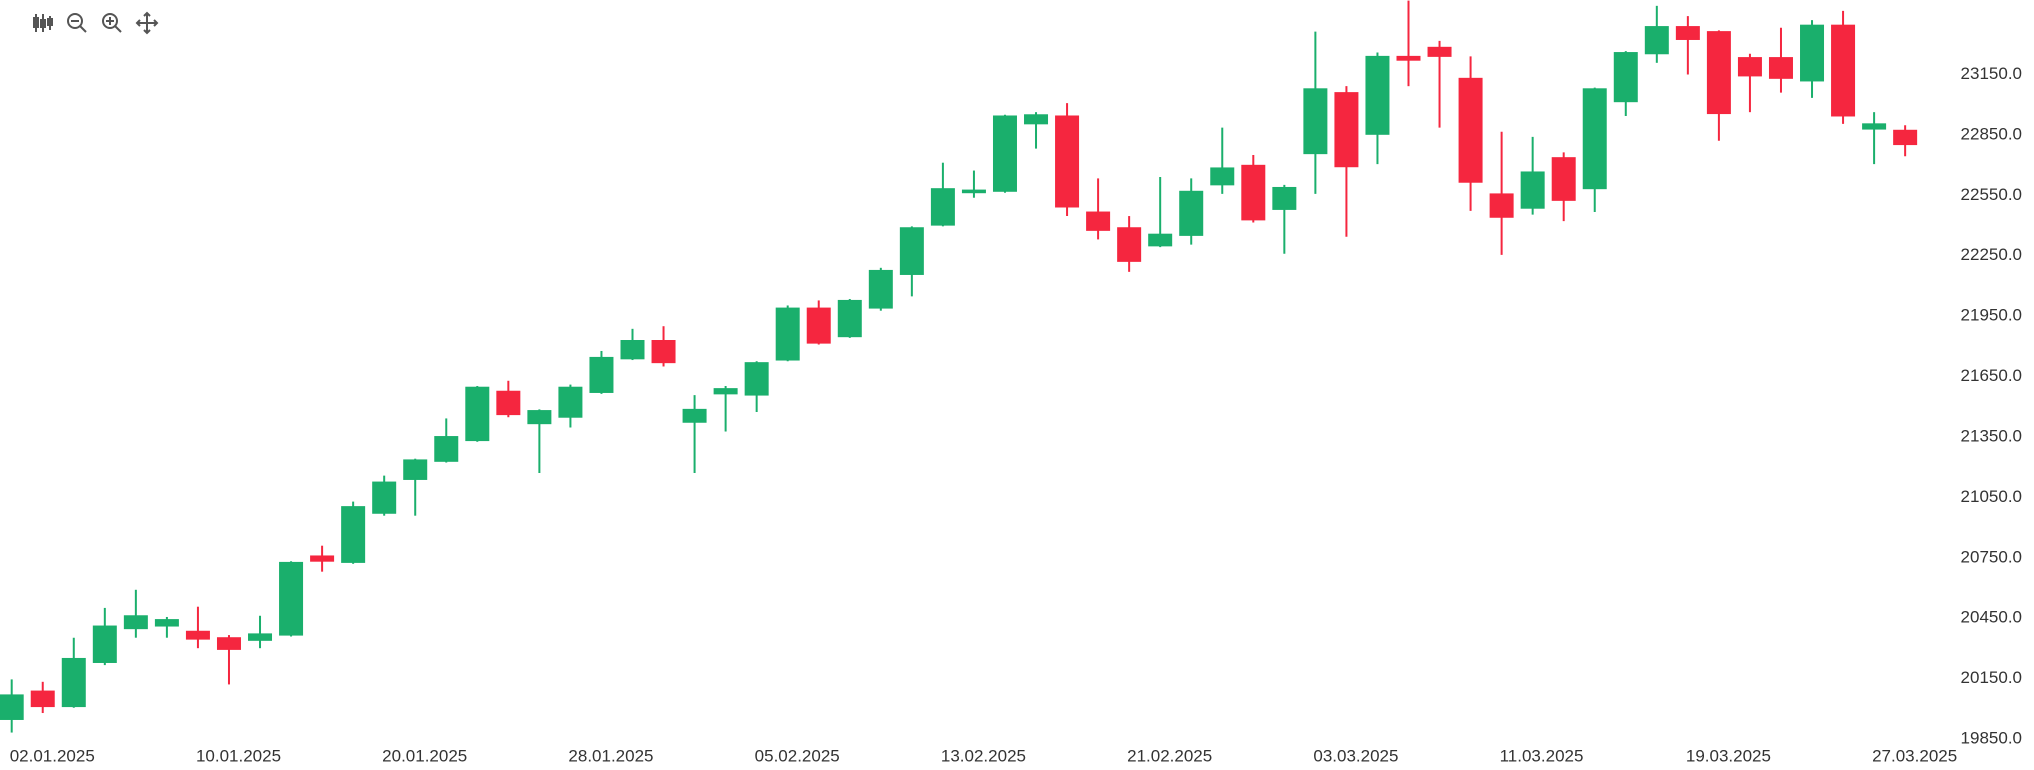  What do you see at coordinates (96, 23) in the screenshot?
I see `toolbar` at bounding box center [96, 23].